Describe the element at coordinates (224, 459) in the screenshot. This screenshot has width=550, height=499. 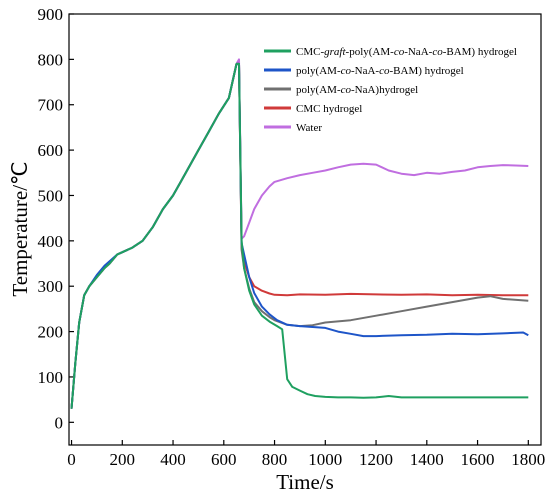
I see `x-tick-label: 600` at that location.